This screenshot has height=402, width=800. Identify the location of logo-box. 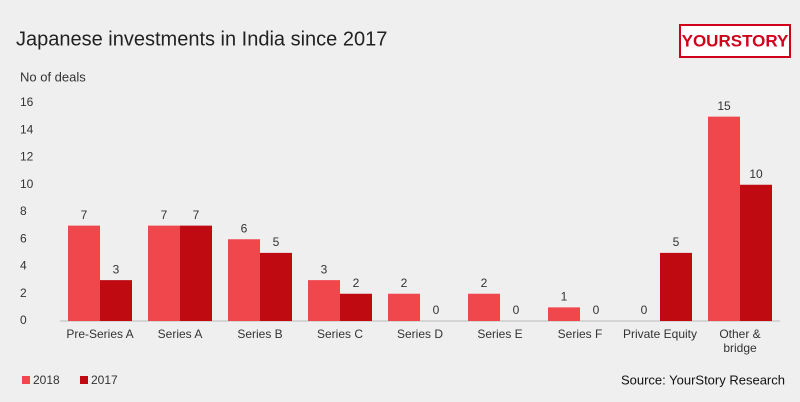
(735, 41).